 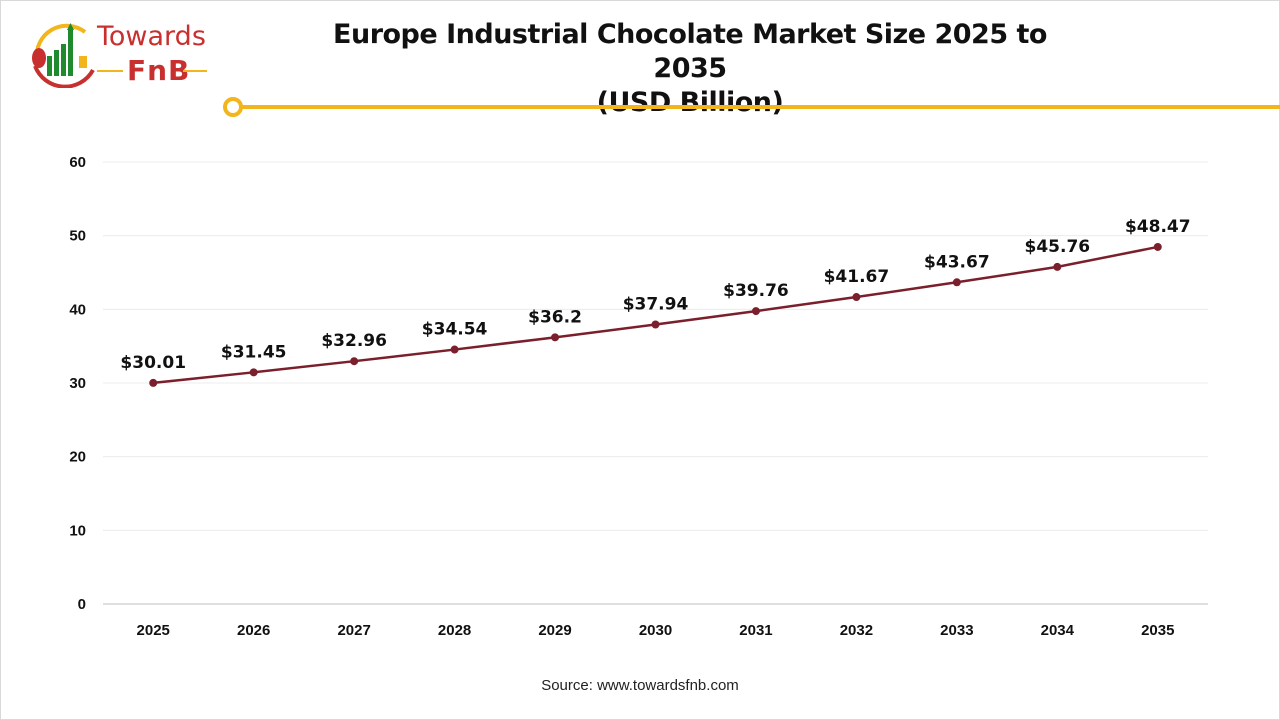 What do you see at coordinates (153, 630) in the screenshot?
I see `x-tick-label: 2025` at bounding box center [153, 630].